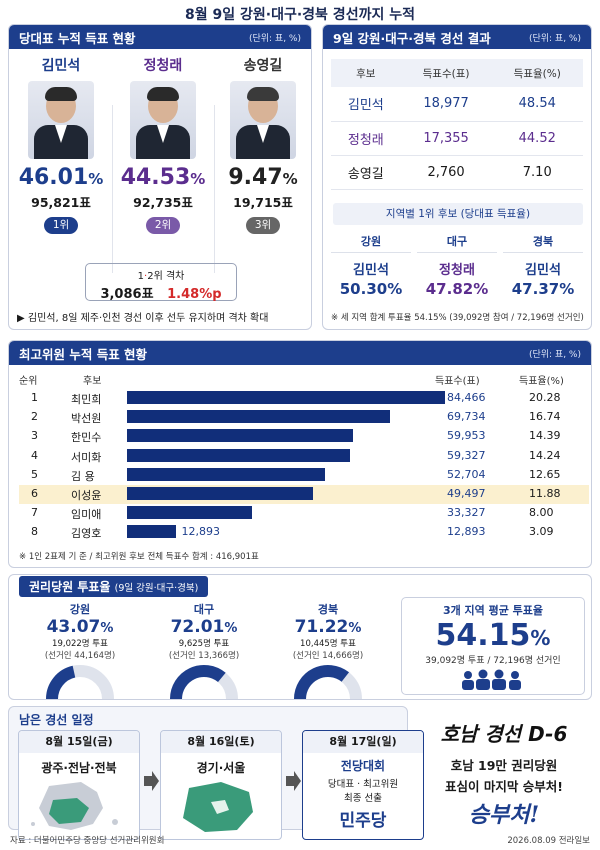 This screenshot has width=600, height=850. Describe the element at coordinates (493, 635) in the screenshot. I see `avg-turnout-pct: 54.15%` at that location.